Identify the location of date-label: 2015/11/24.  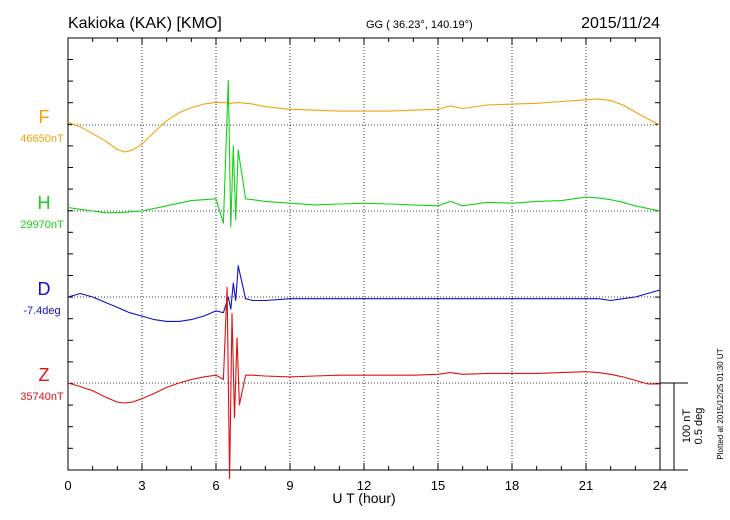
(620, 23).